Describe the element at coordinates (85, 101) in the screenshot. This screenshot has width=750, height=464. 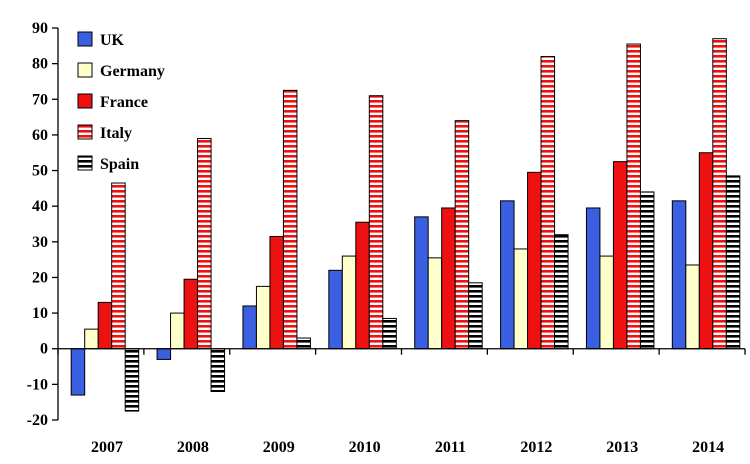
I see `legend-swatch-france` at that location.